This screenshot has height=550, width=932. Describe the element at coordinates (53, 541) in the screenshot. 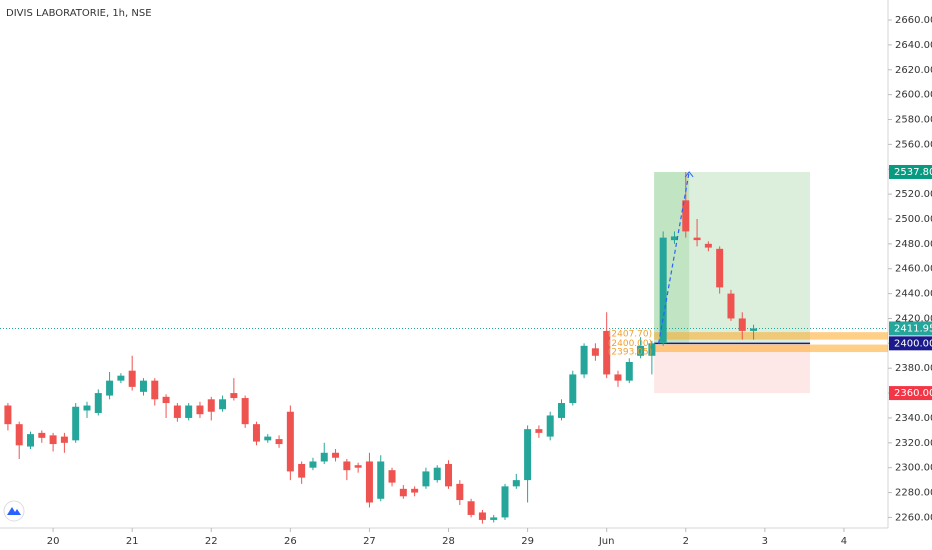

I see `x-tick-label: 20` at that location.